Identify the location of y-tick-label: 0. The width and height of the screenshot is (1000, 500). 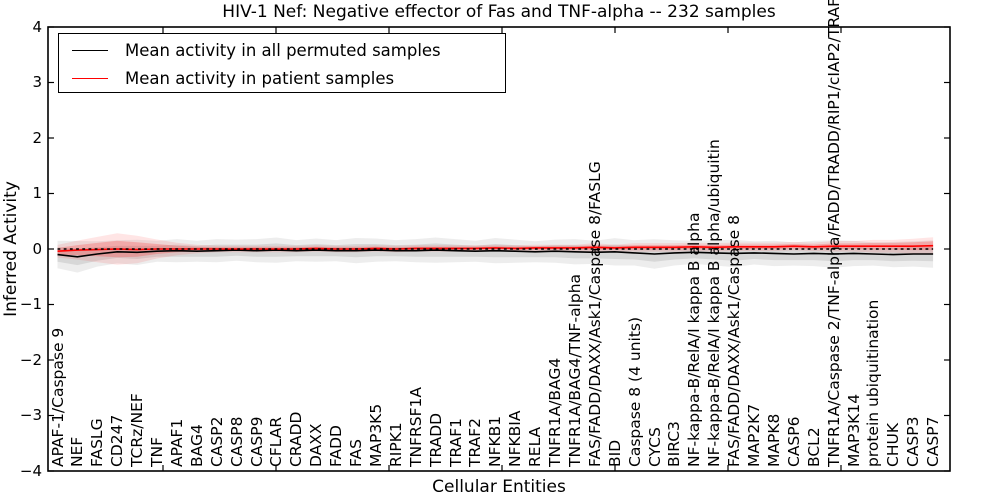
(37, 248).